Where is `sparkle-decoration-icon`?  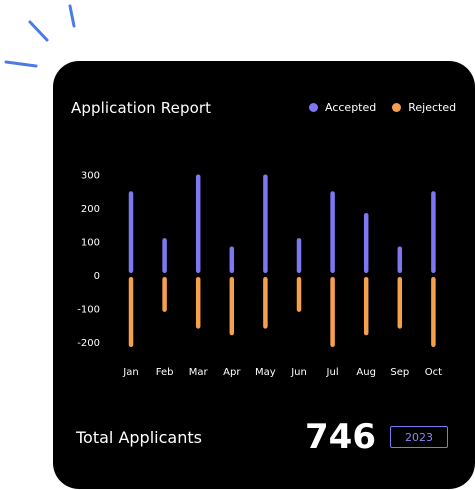
sparkle-decoration-icon is located at coordinates (40, 36).